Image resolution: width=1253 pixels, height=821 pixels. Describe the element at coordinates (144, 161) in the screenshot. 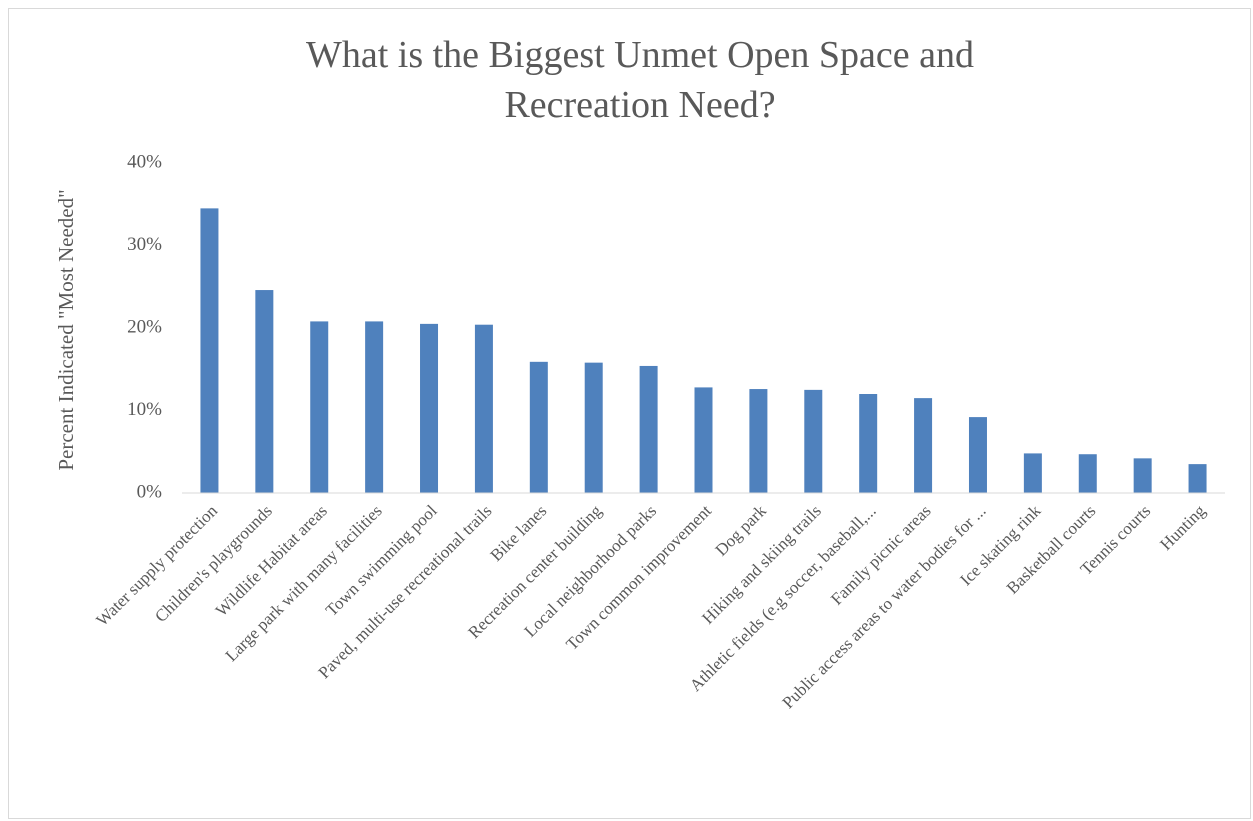

I see `y-tick-label: 40%` at that location.